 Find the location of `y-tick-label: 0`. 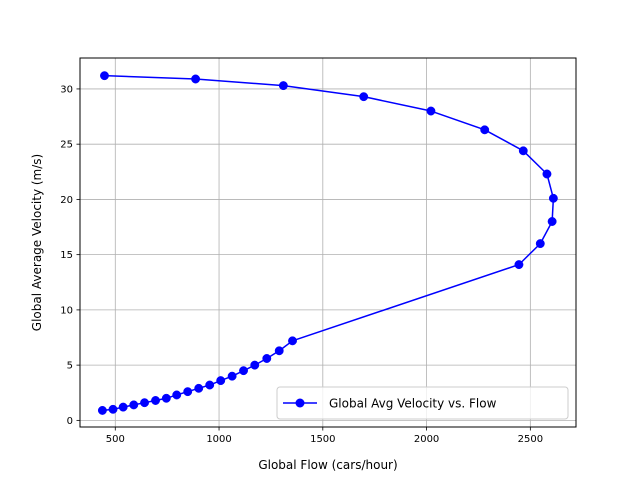

y-tick-label: 0 is located at coordinates (70, 421).